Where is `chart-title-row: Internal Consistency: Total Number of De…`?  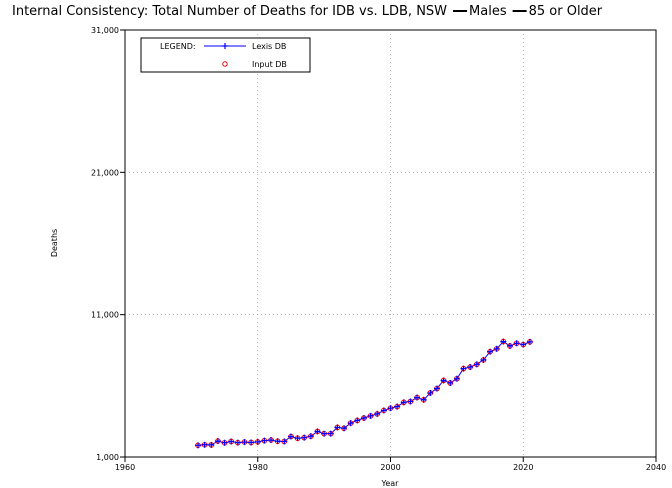
chart-title-row: Internal Consistency: Total Number of De… is located at coordinates (307, 11).